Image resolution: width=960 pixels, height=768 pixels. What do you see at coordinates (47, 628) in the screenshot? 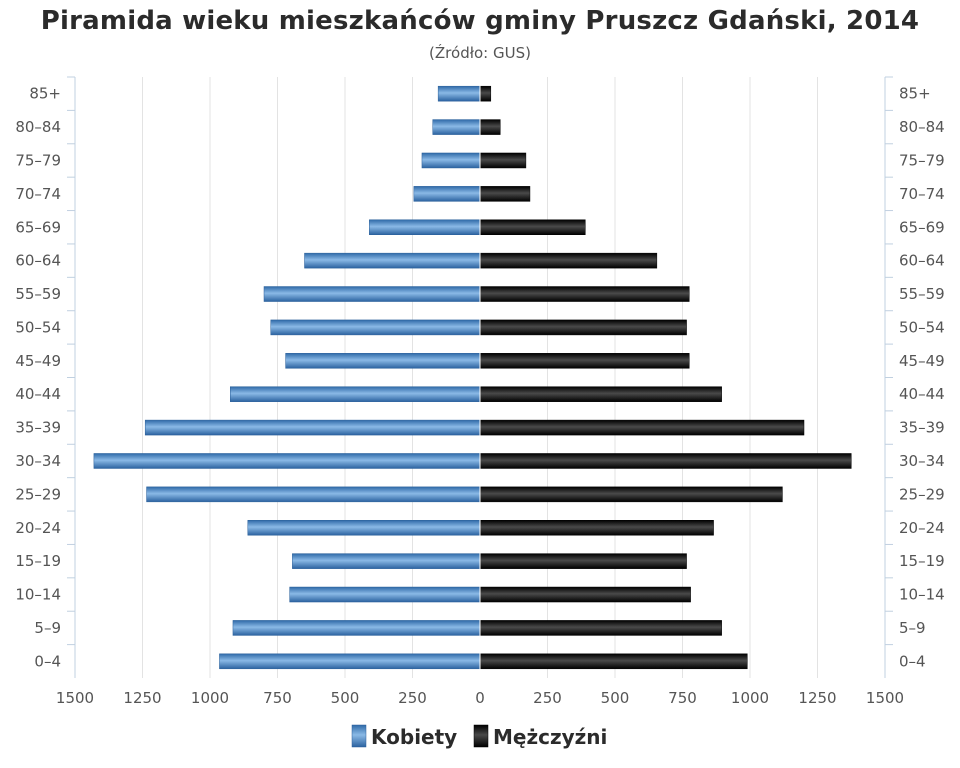
I see `y-tick-label-left: 5–9` at bounding box center [47, 628].